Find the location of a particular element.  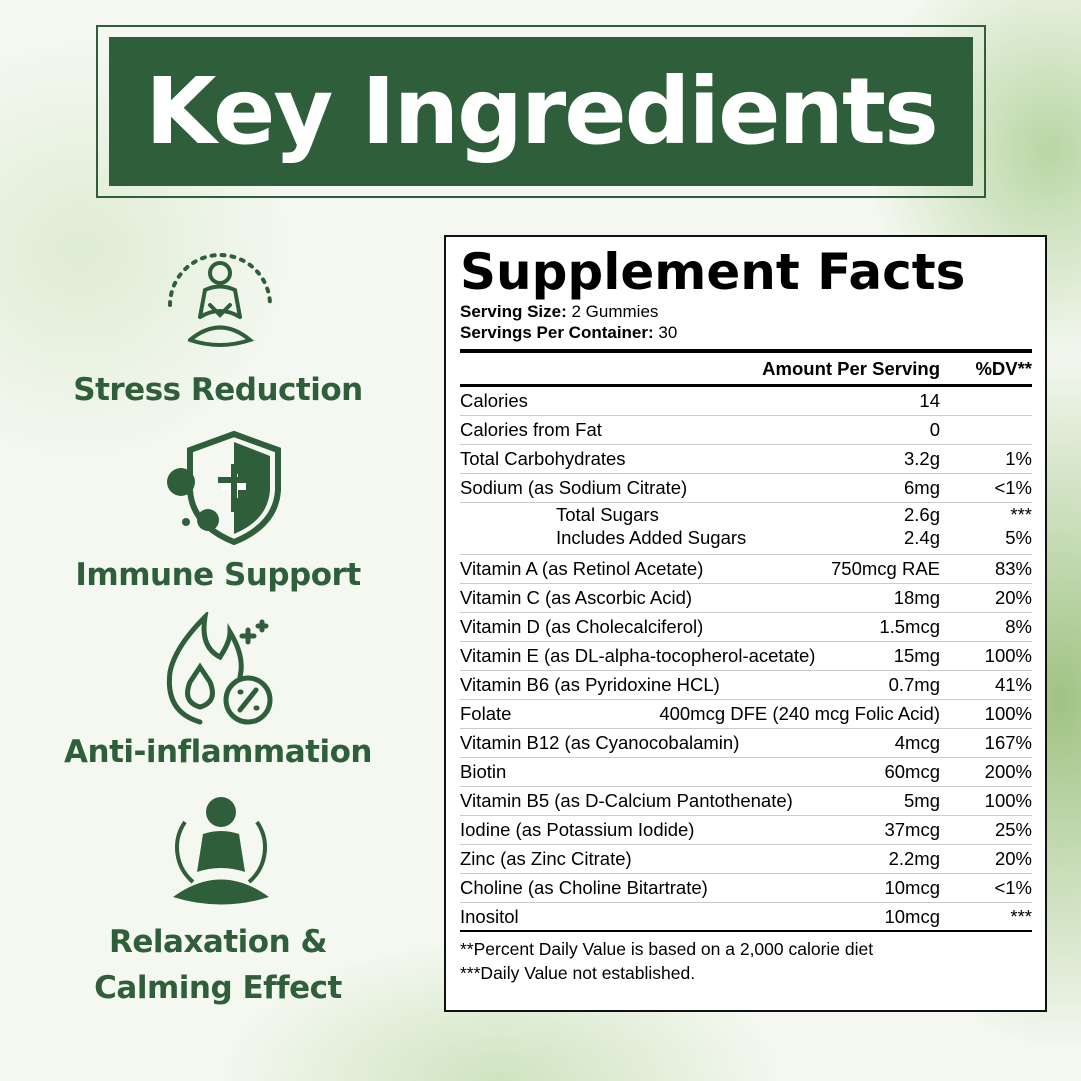

page-title: Key Ingredients is located at coordinates (541, 111).